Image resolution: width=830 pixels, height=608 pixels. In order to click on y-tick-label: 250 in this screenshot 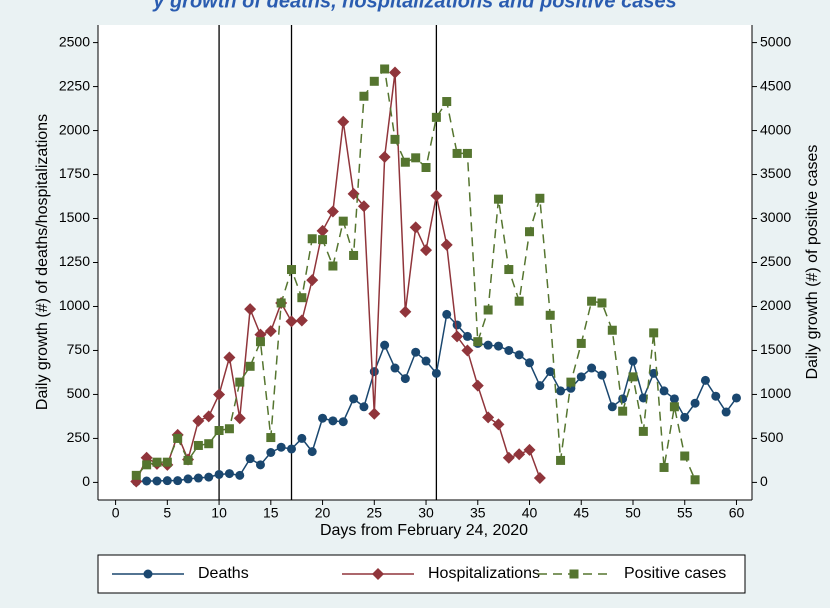, I will do `click(79, 437)`.